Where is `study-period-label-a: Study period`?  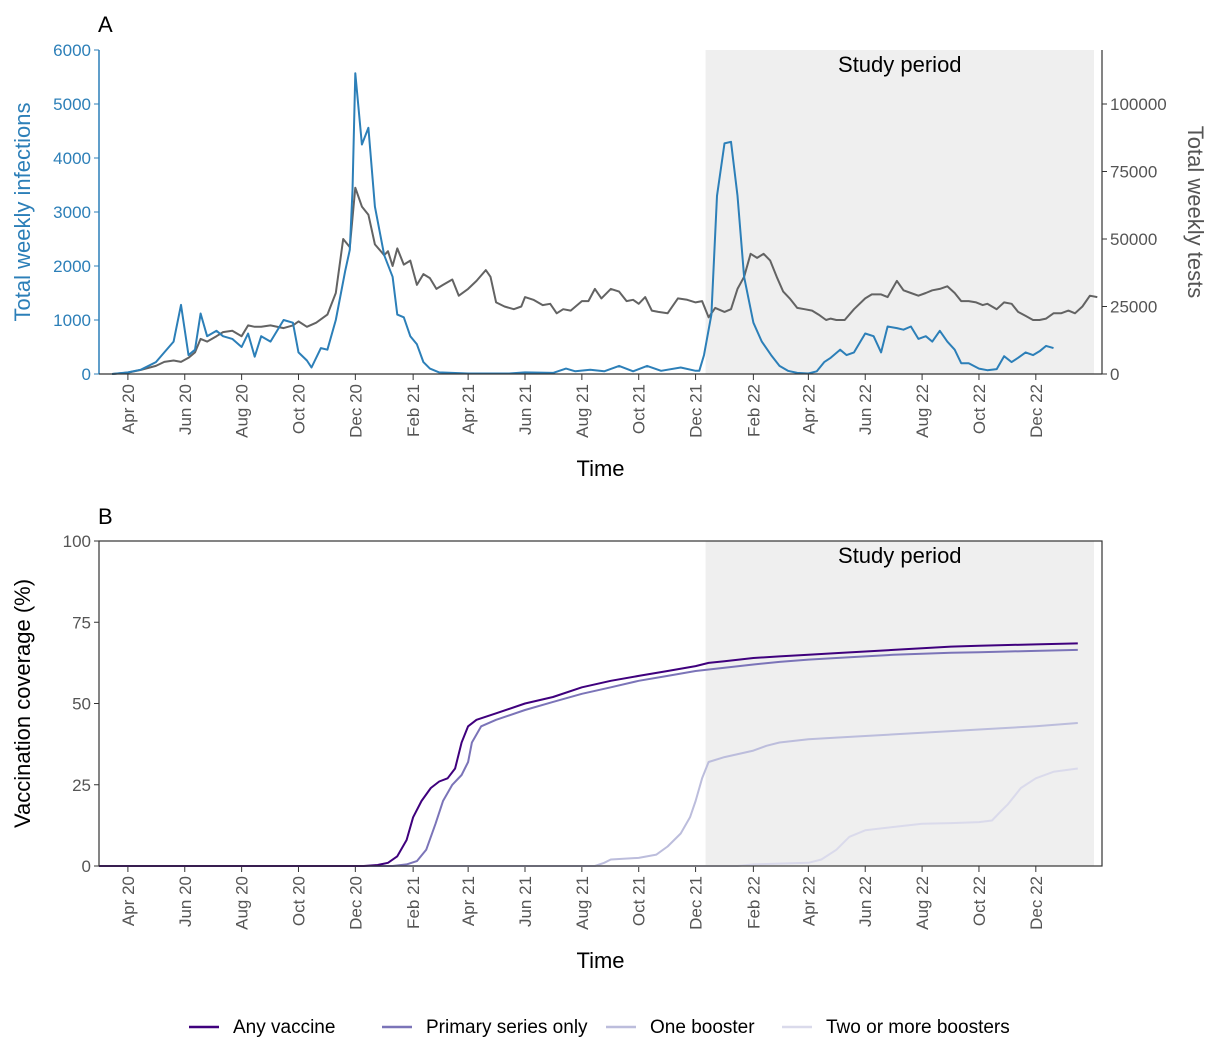
study-period-label-a: Study period is located at coordinates (900, 64).